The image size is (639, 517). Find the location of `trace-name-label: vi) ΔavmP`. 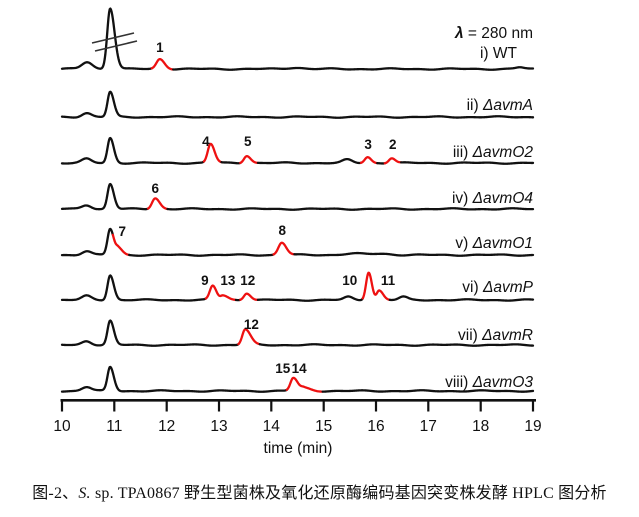

trace-name-label: vi) ΔavmP is located at coordinates (497, 287).